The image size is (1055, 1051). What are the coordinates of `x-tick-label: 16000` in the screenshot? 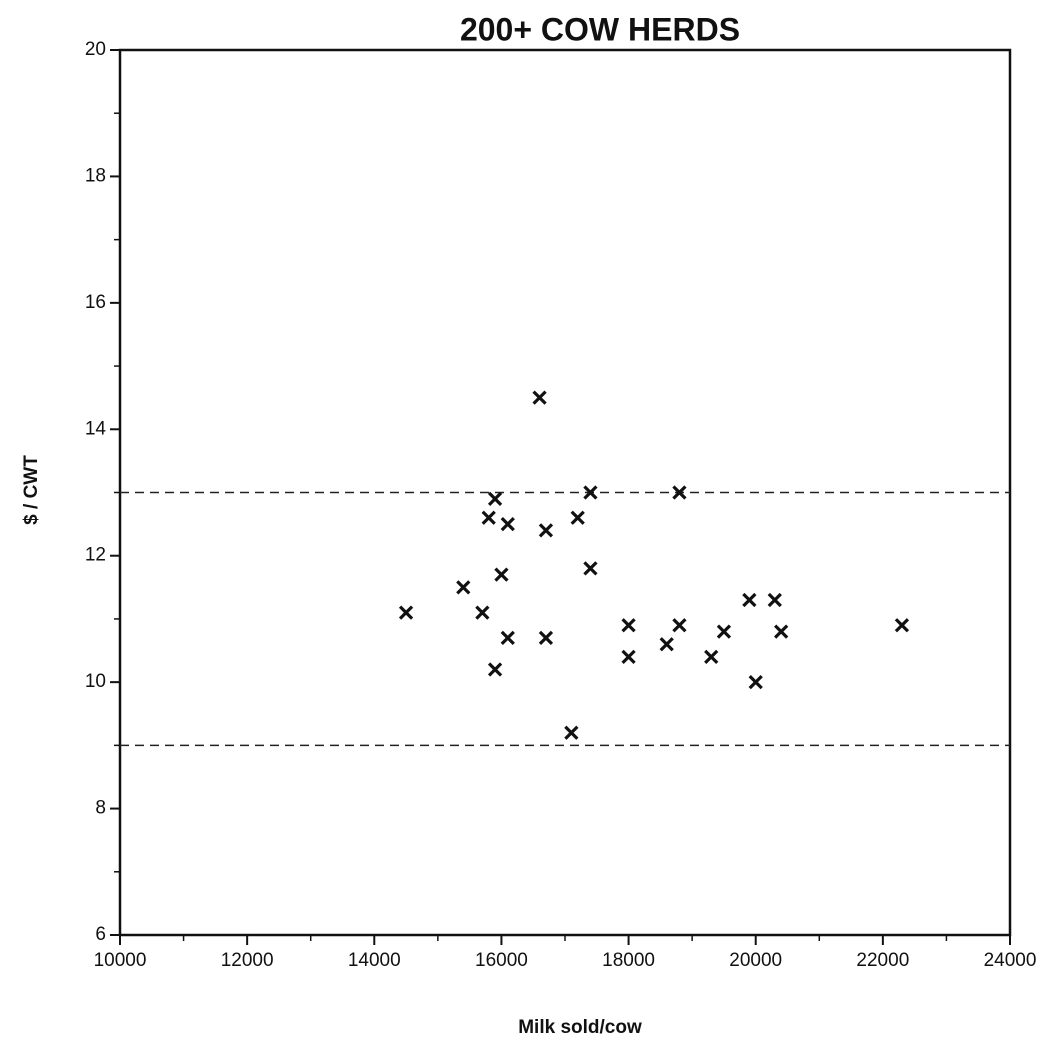 It's located at (501, 960).